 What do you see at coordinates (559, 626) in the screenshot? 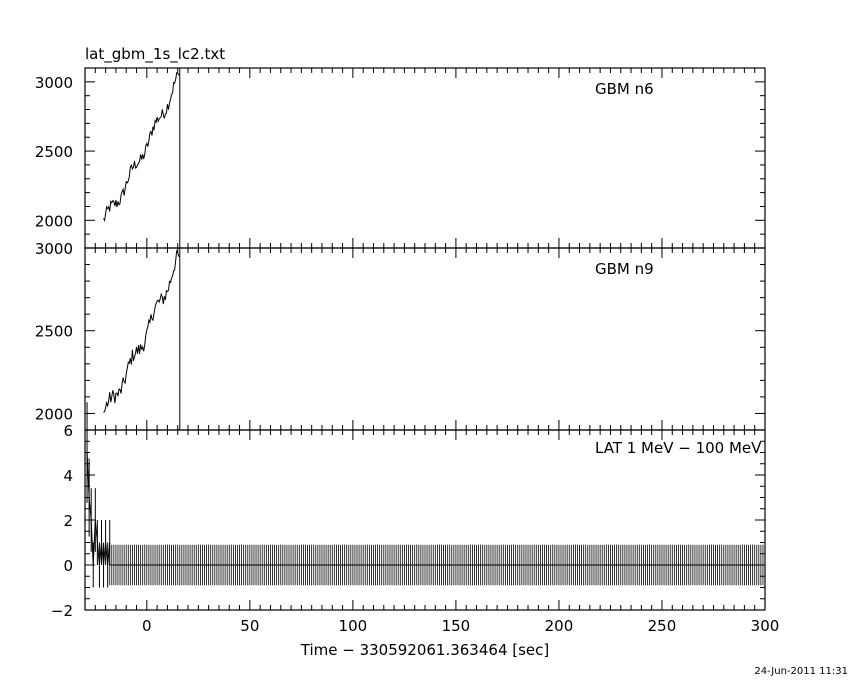
I see `x-tick-label: 200` at bounding box center [559, 626].